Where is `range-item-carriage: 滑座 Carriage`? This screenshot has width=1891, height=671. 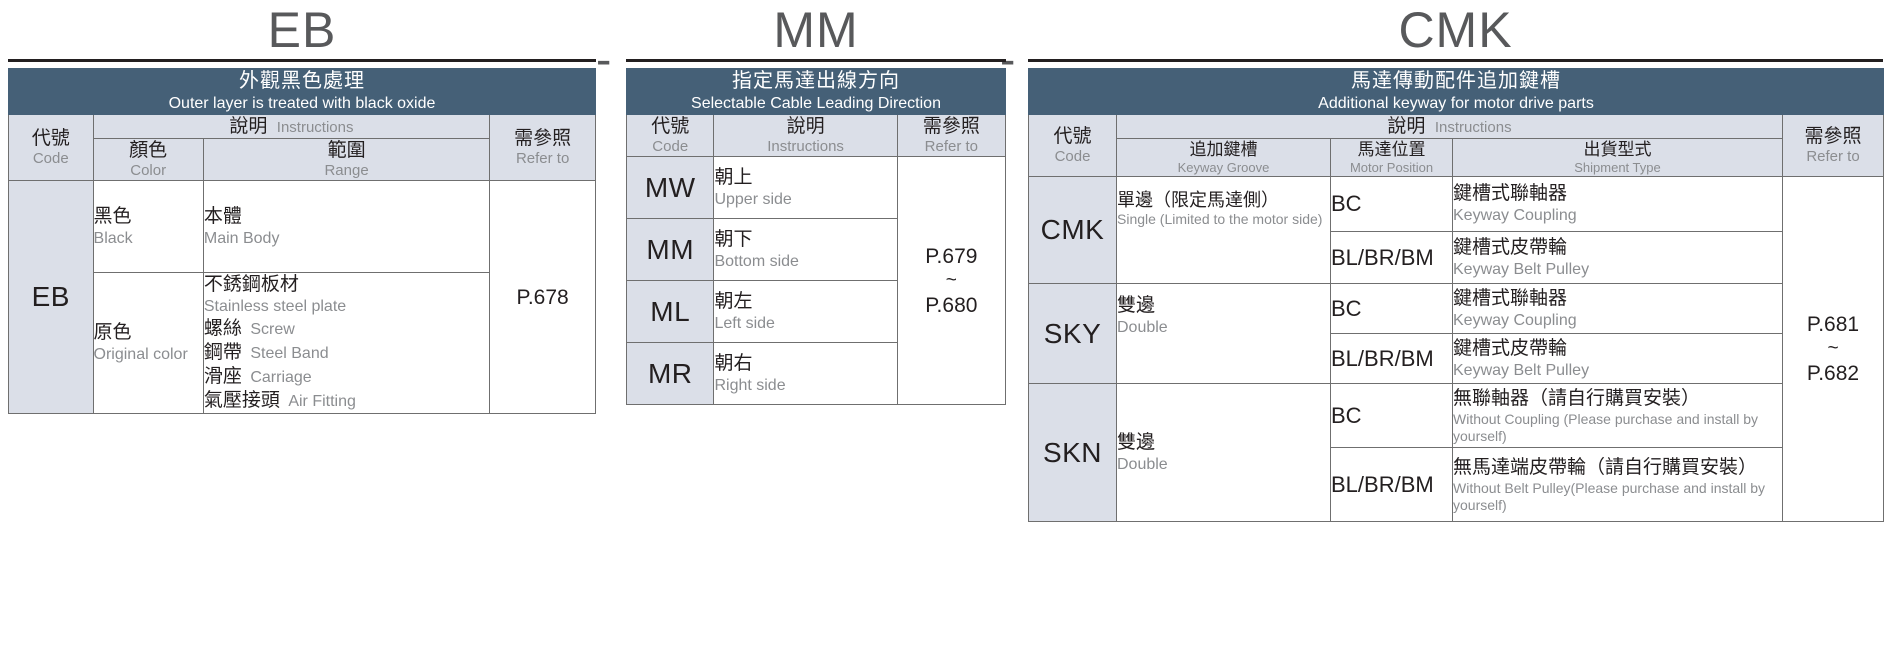 range-item-carriage: 滑座 Carriage is located at coordinates (346, 377).